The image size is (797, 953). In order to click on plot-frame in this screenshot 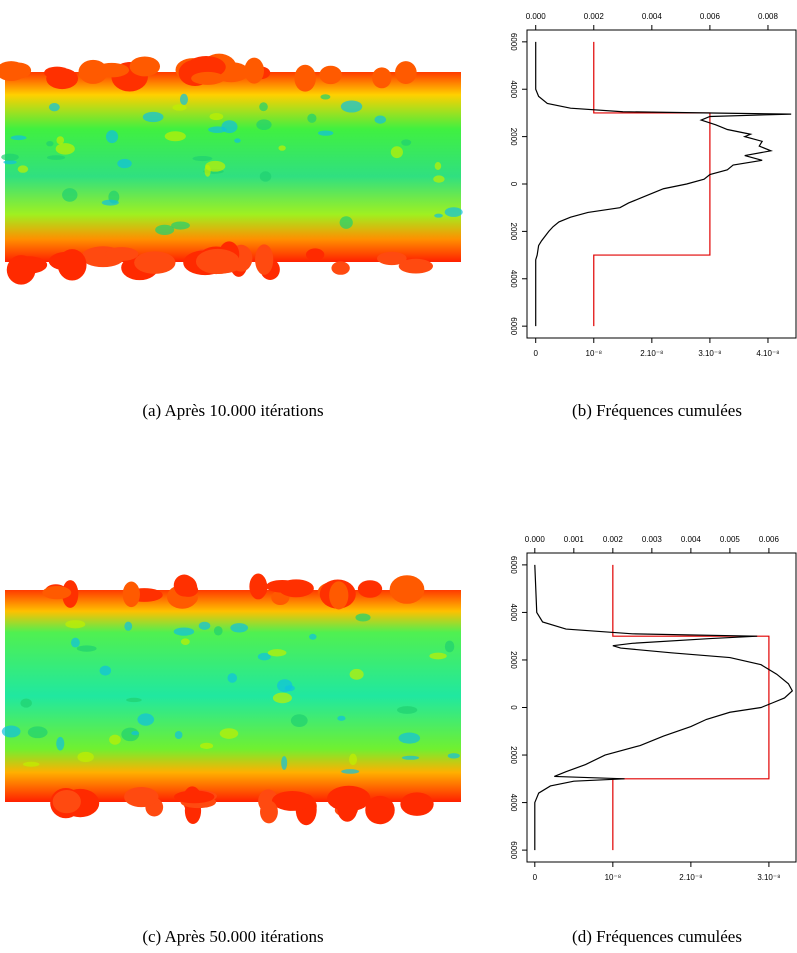, I will do `click(661, 184)`.